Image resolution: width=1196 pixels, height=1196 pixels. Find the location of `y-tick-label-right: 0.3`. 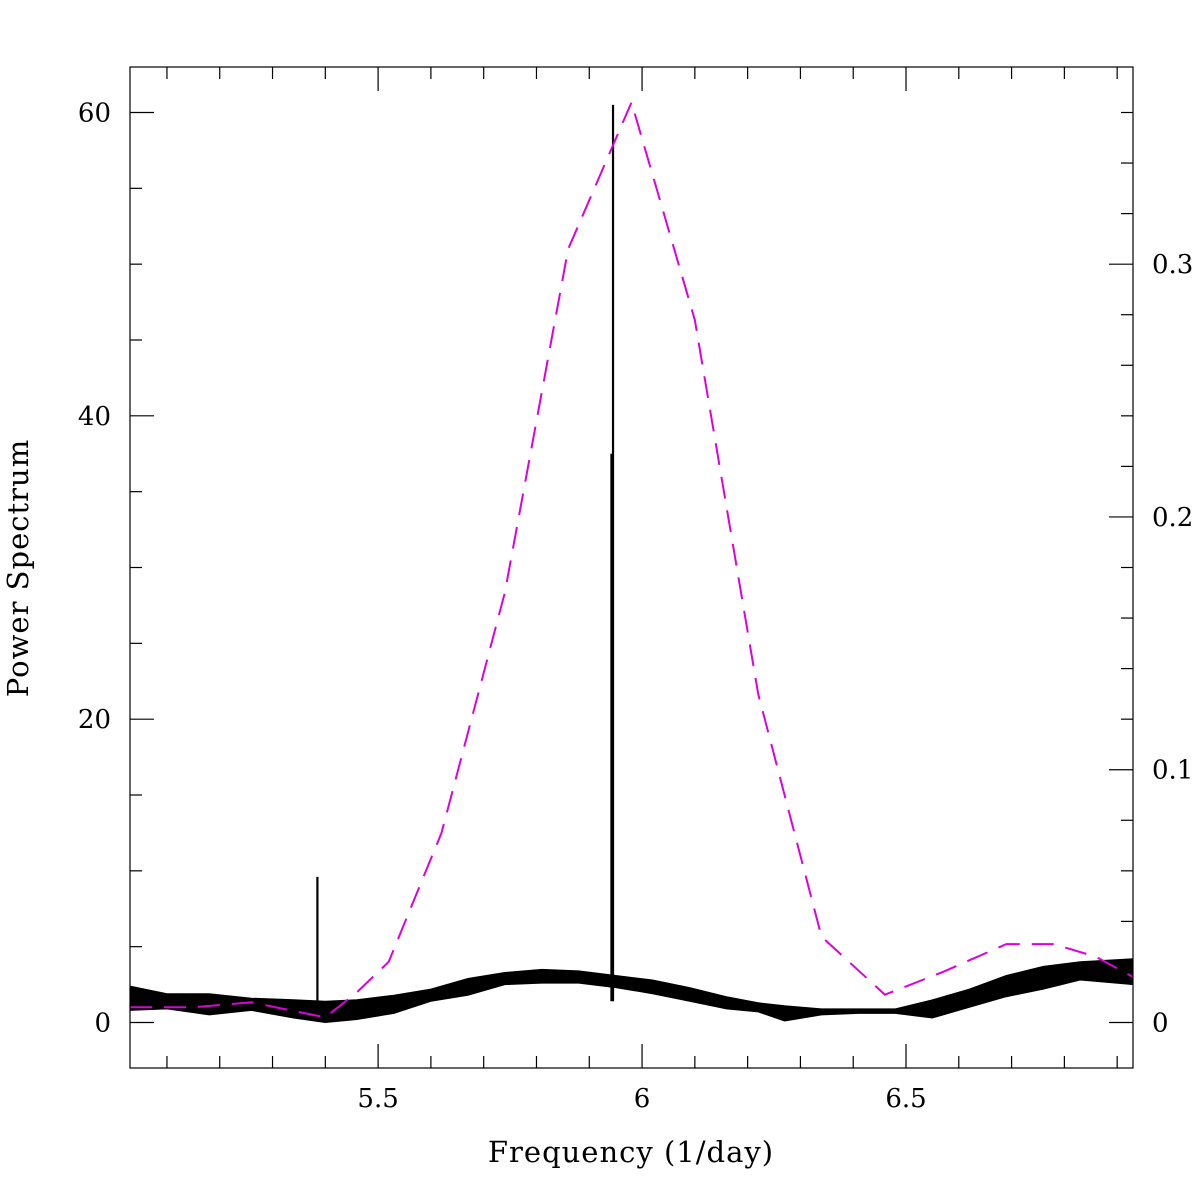

y-tick-label-right: 0.3 is located at coordinates (1172, 265).